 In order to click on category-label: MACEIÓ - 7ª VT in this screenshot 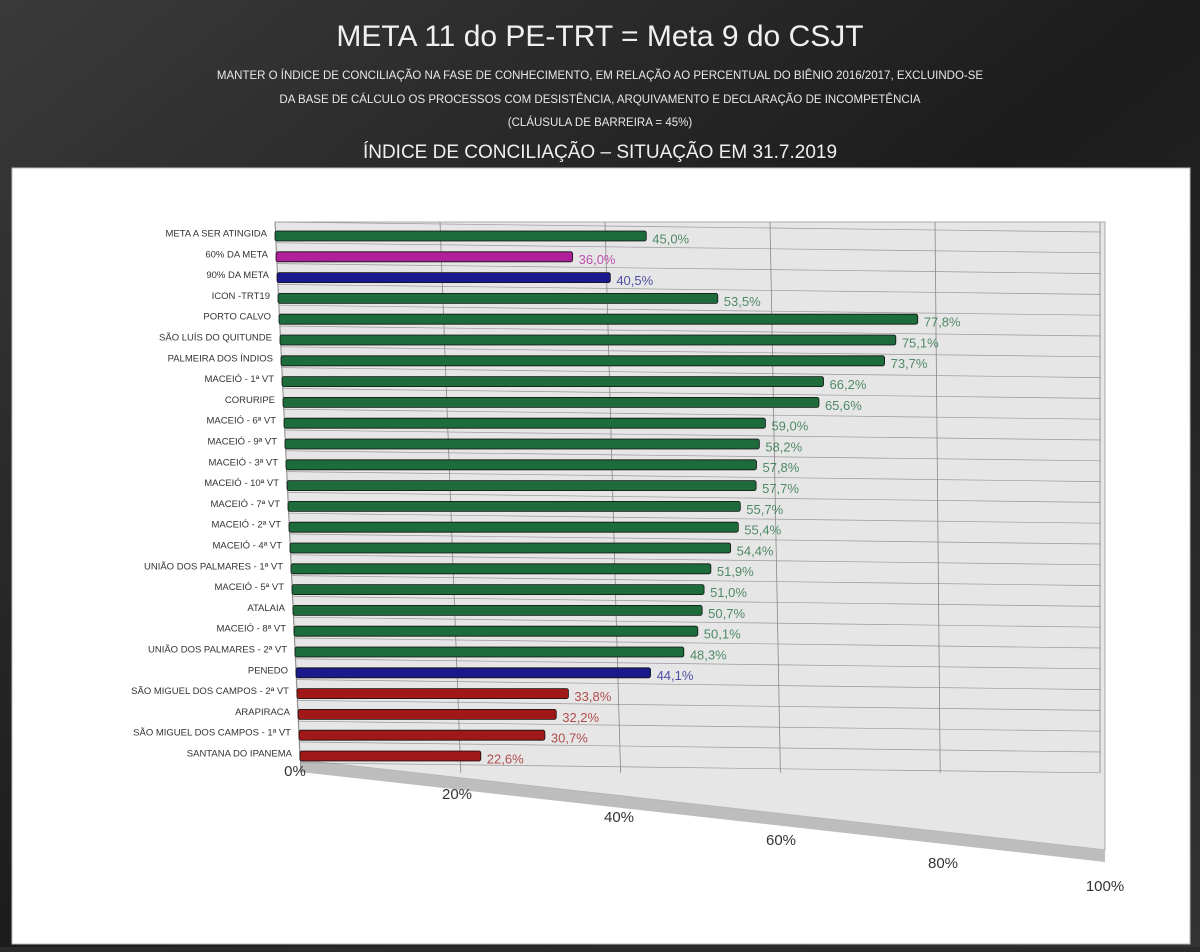, I will do `click(246, 504)`.